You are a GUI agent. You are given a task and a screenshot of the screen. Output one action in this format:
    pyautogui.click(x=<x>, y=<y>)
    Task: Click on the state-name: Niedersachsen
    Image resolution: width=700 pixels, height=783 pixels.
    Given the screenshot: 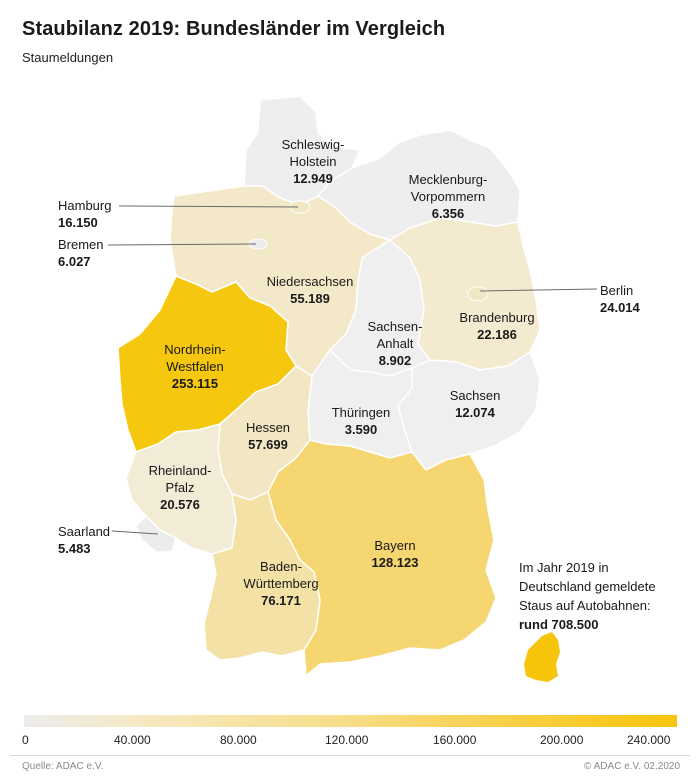 What is the action you would take?
    pyautogui.click(x=310, y=281)
    